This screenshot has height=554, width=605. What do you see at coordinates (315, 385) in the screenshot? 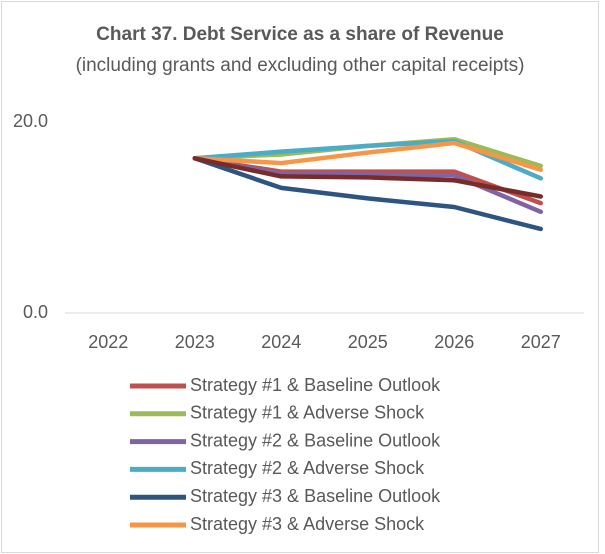
I see `legend-label: Strategy #1 & Baseline Outlook` at bounding box center [315, 385].